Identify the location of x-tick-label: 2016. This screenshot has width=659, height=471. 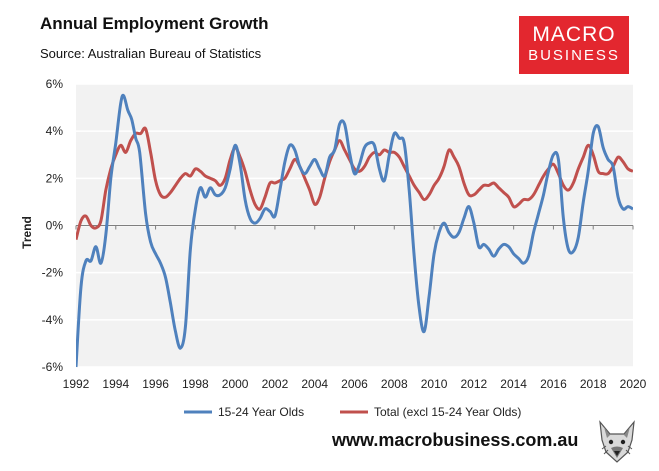
(553, 384).